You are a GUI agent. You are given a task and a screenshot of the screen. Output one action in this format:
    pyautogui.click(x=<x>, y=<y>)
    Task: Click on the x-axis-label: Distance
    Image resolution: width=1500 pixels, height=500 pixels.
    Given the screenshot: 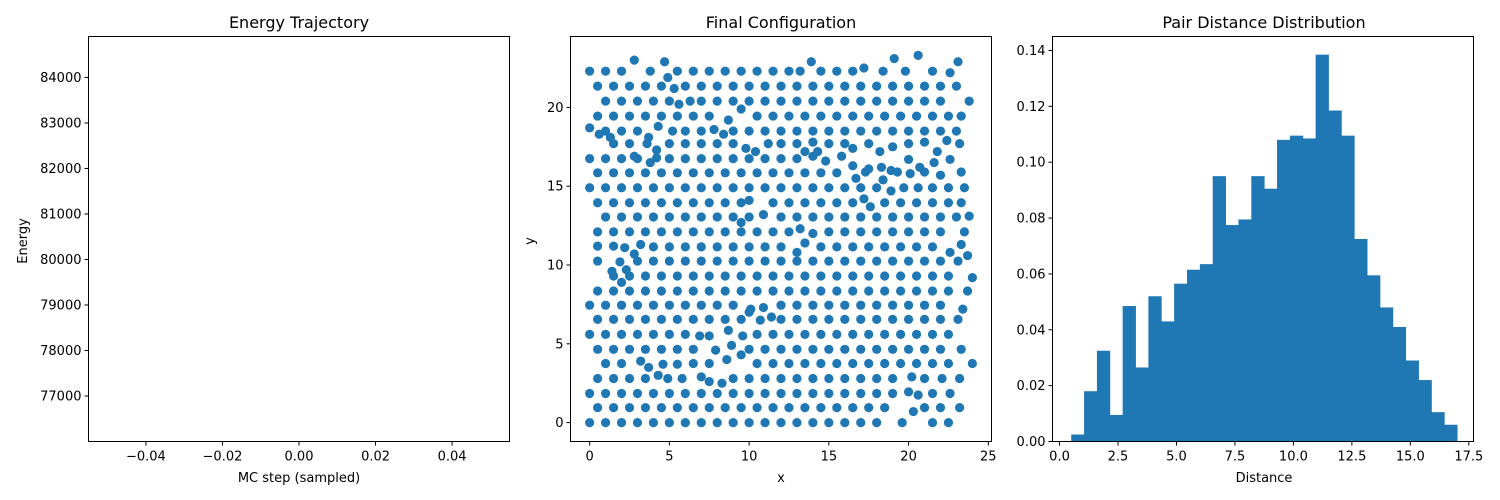 What is the action you would take?
    pyautogui.click(x=1264, y=478)
    